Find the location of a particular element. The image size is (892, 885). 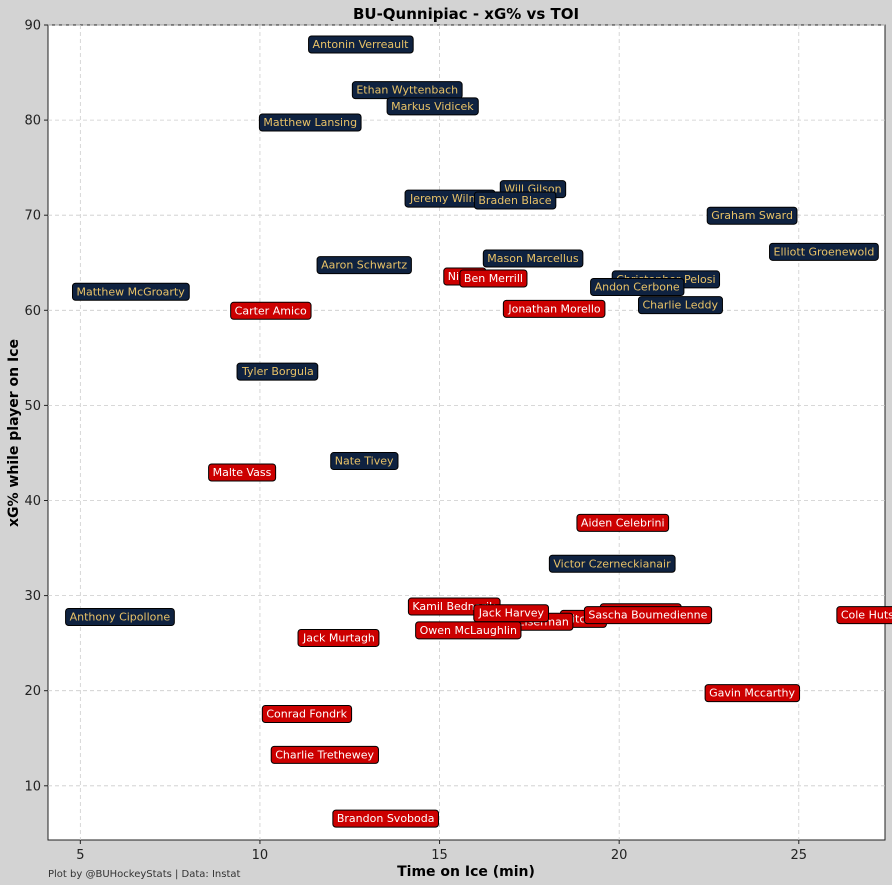

x-tick-label: 15 is located at coordinates (439, 855).